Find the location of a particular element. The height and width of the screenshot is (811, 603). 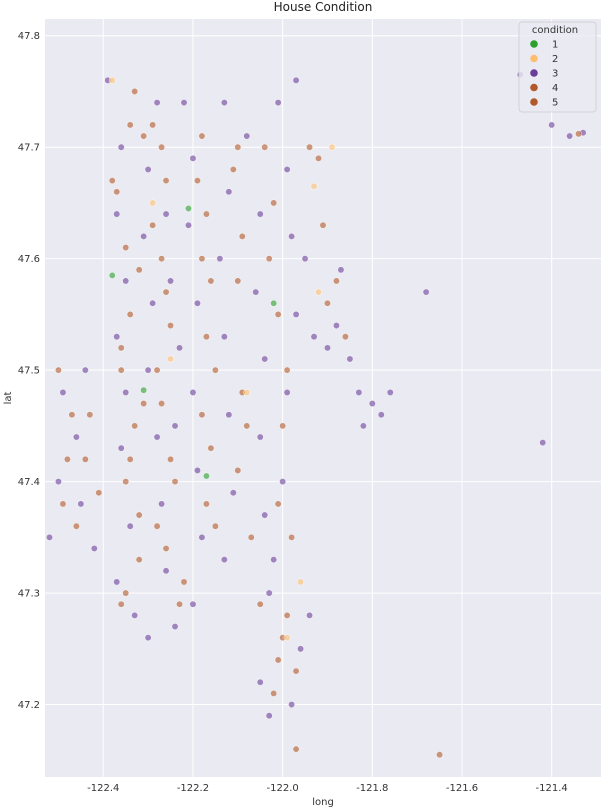

legend-label: 5 is located at coordinates (555, 103).